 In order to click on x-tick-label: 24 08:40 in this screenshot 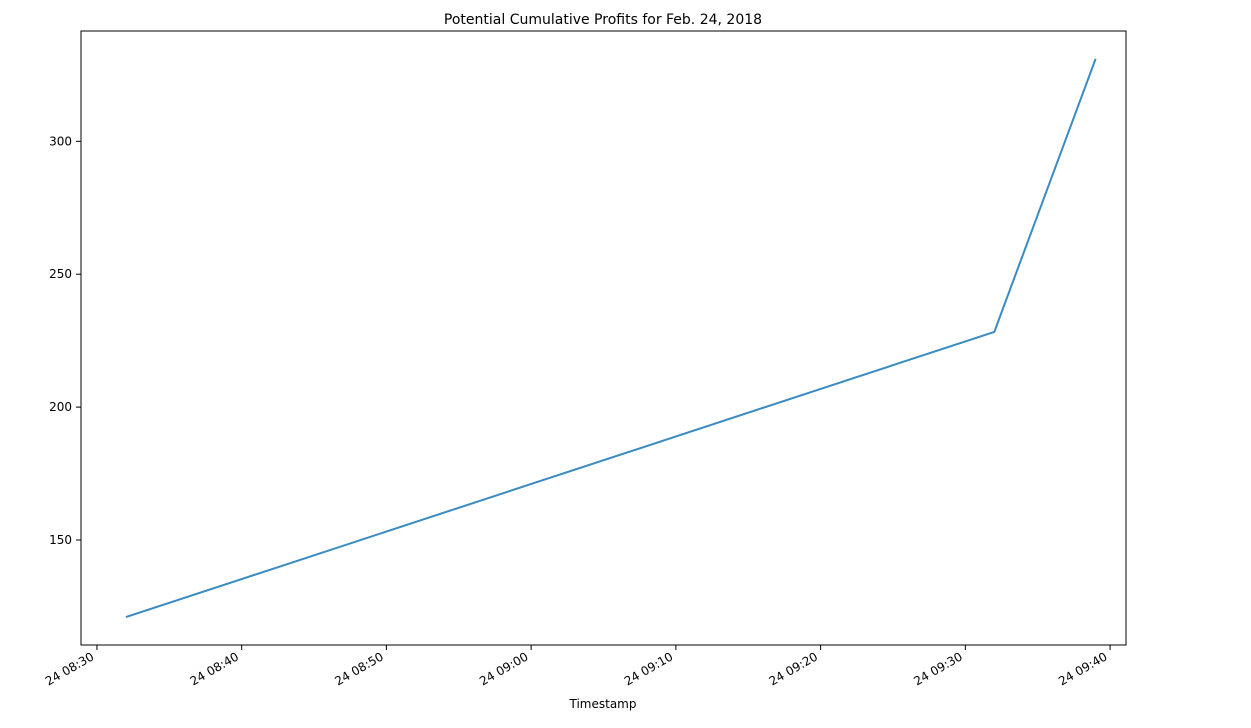, I will do `click(214, 668)`.